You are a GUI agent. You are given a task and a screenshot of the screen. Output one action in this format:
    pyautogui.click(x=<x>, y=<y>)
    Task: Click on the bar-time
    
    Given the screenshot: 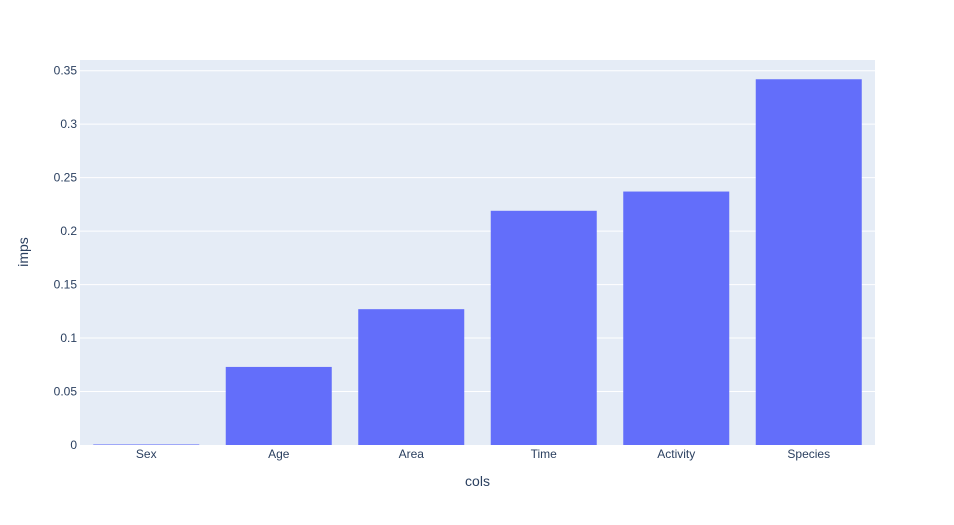 What is the action you would take?
    pyautogui.click(x=543, y=327)
    